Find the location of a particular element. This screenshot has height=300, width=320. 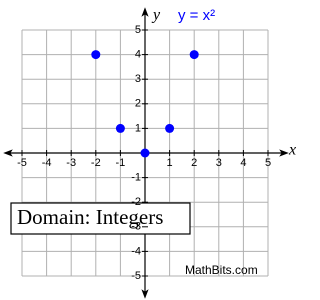

y-tick-label: 3 is located at coordinates (138, 79).